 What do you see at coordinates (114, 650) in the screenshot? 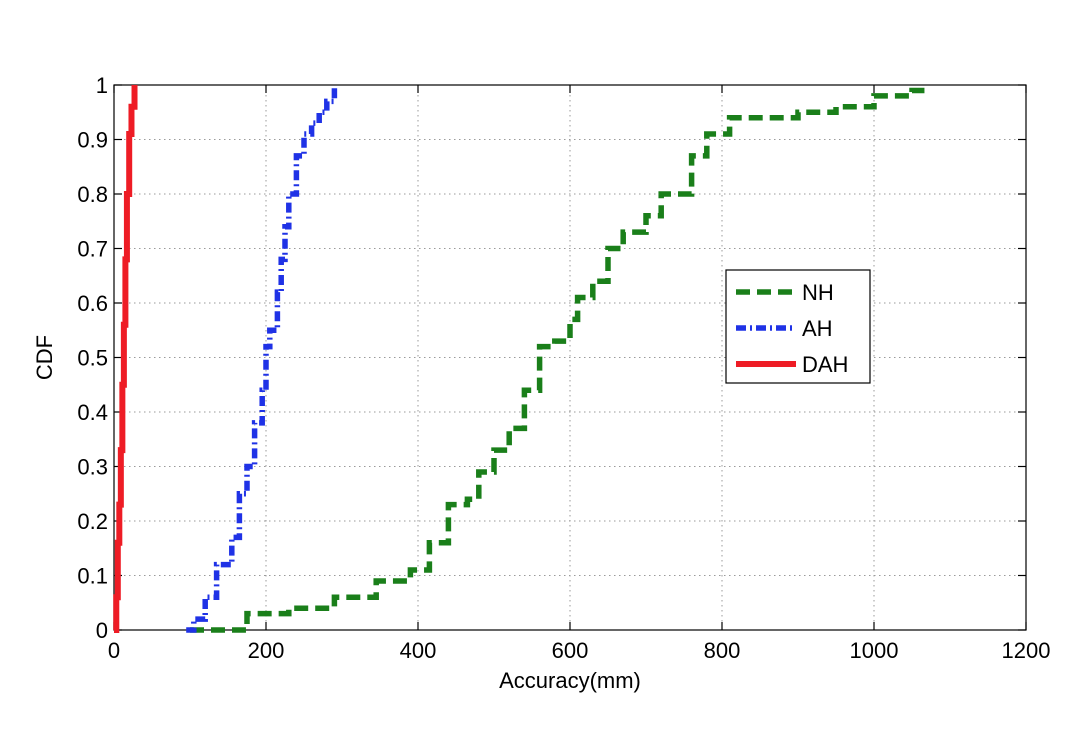
I see `x-tick-label: 0` at bounding box center [114, 650].